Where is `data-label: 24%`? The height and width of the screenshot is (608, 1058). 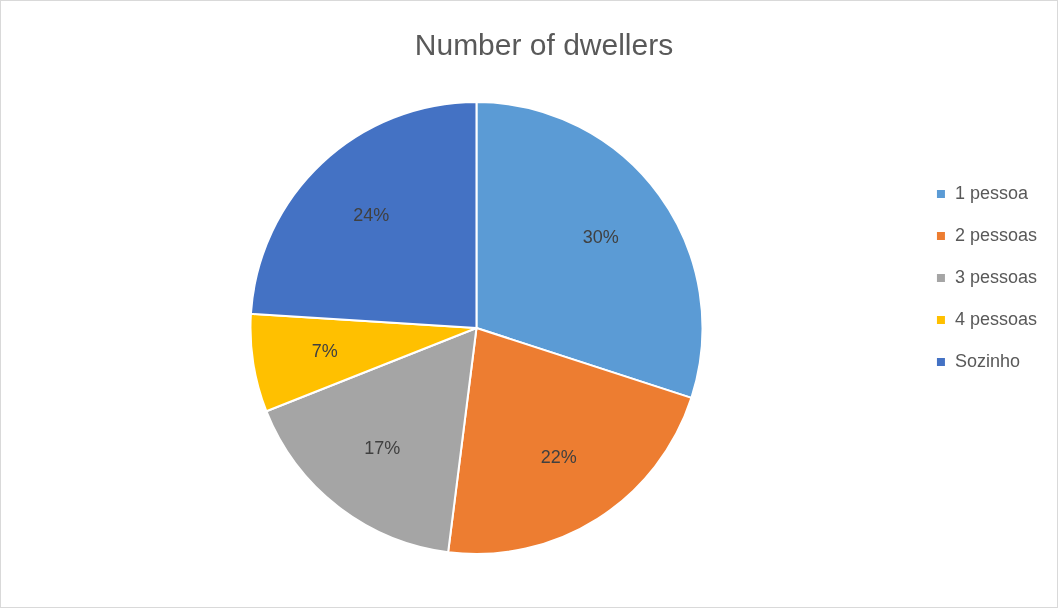 data-label: 24% is located at coordinates (371, 214).